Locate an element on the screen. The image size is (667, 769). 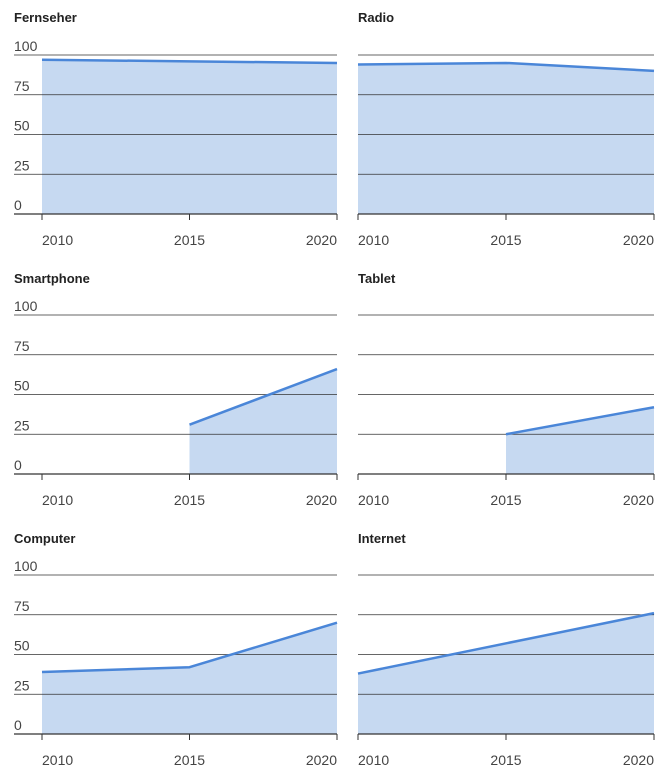
chart-panel-tablet: Tablet 2010 2015 2020 is located at coordinates (506, 389).